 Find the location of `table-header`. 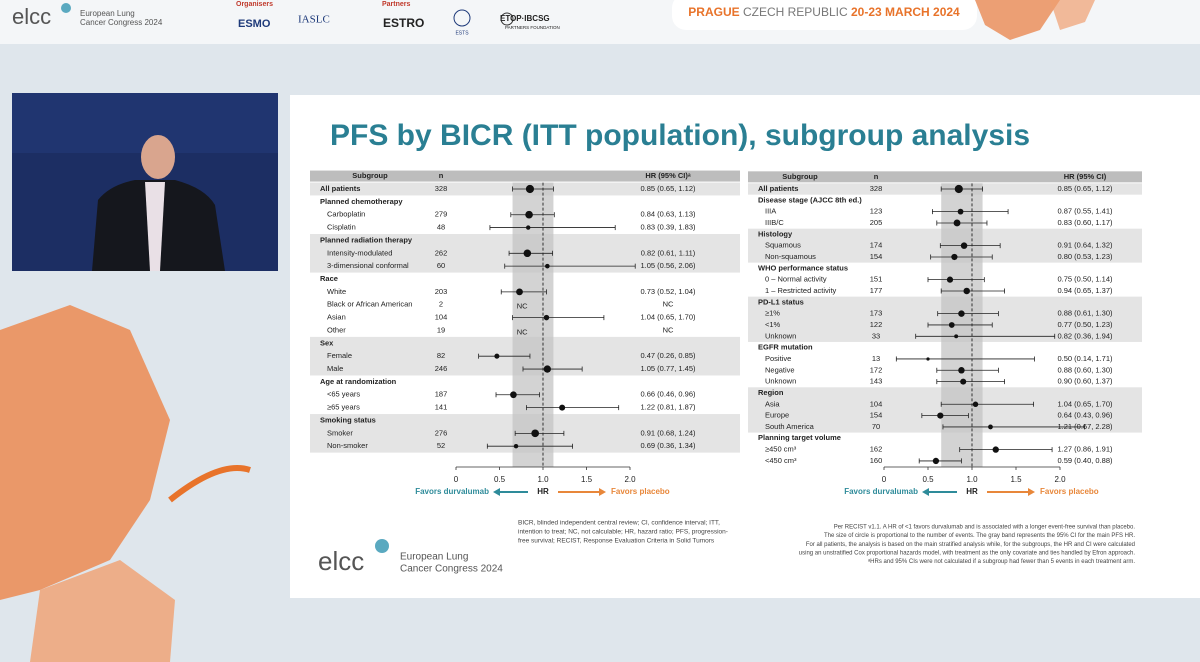

table-header is located at coordinates (945, 177).